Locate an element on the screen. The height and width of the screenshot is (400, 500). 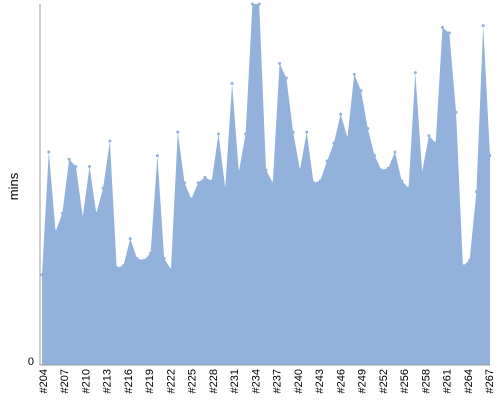
x-tick-label: #261 is located at coordinates (448, 381).